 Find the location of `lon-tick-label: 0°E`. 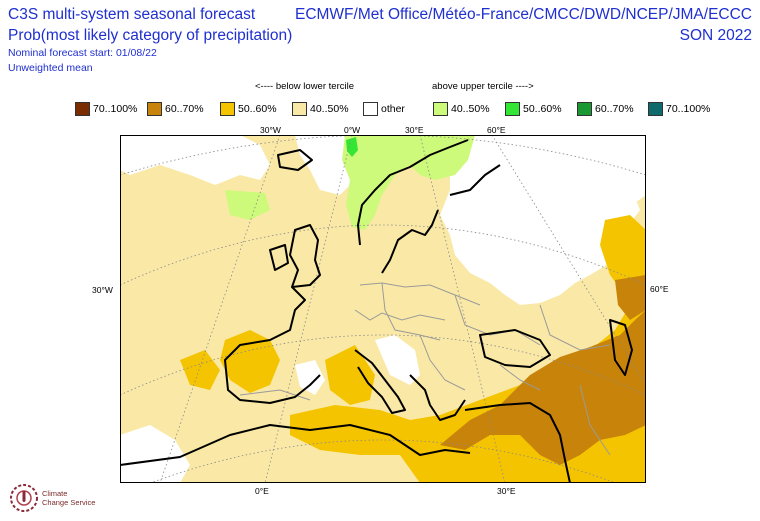

lon-tick-label: 0°E is located at coordinates (262, 491).